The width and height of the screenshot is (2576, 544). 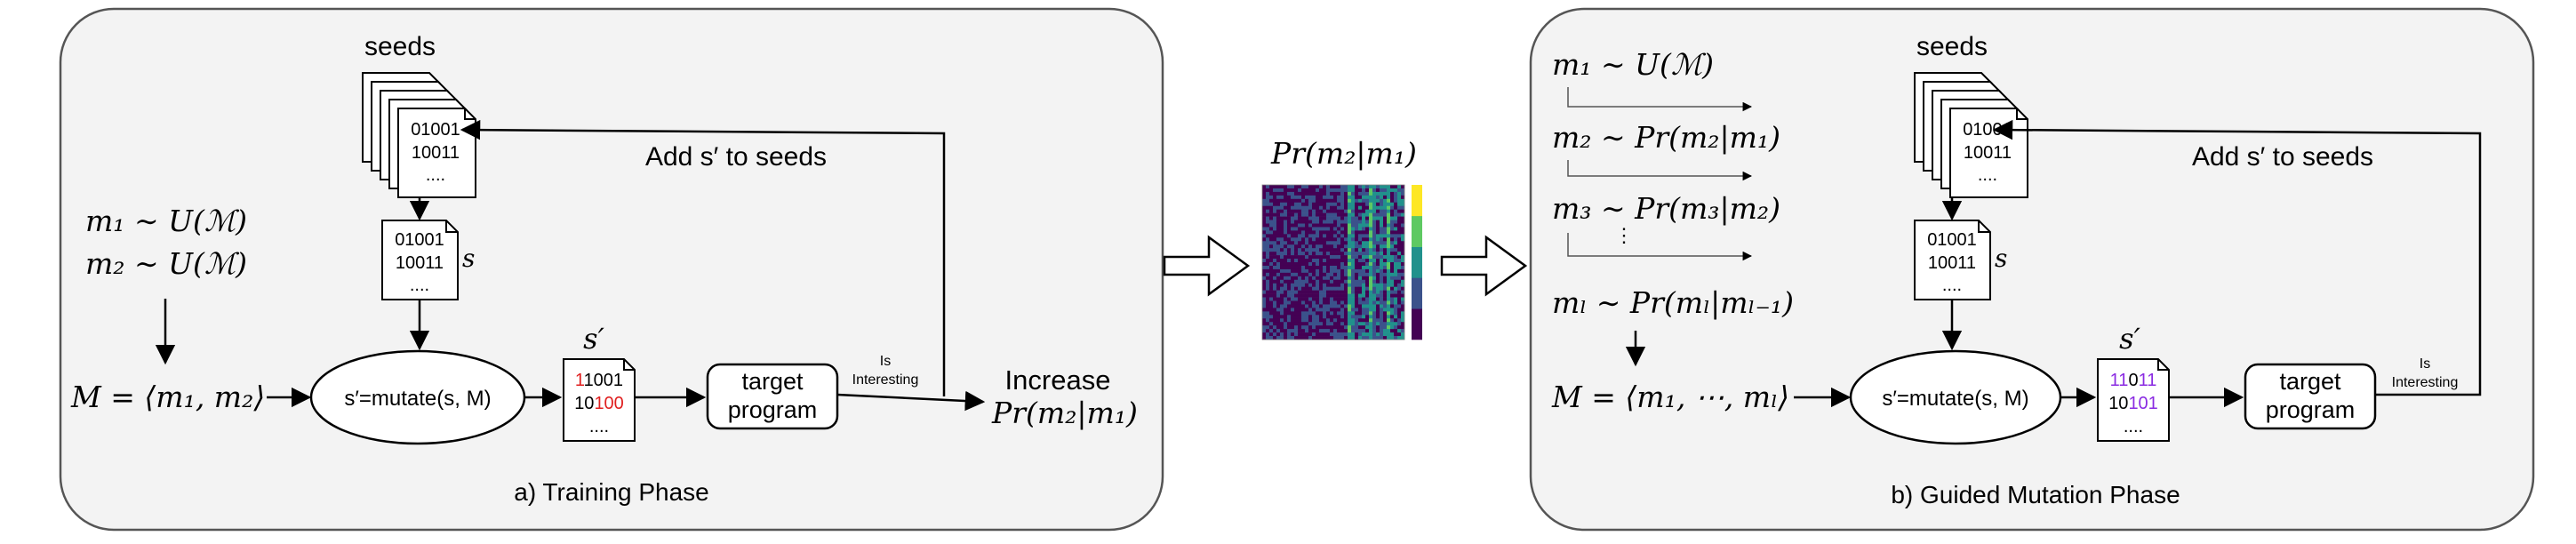 What do you see at coordinates (1666, 208) in the screenshot?
I see `m3-distribution-guided: m₃ ∼ Pr(m₃|m₂)` at bounding box center [1666, 208].